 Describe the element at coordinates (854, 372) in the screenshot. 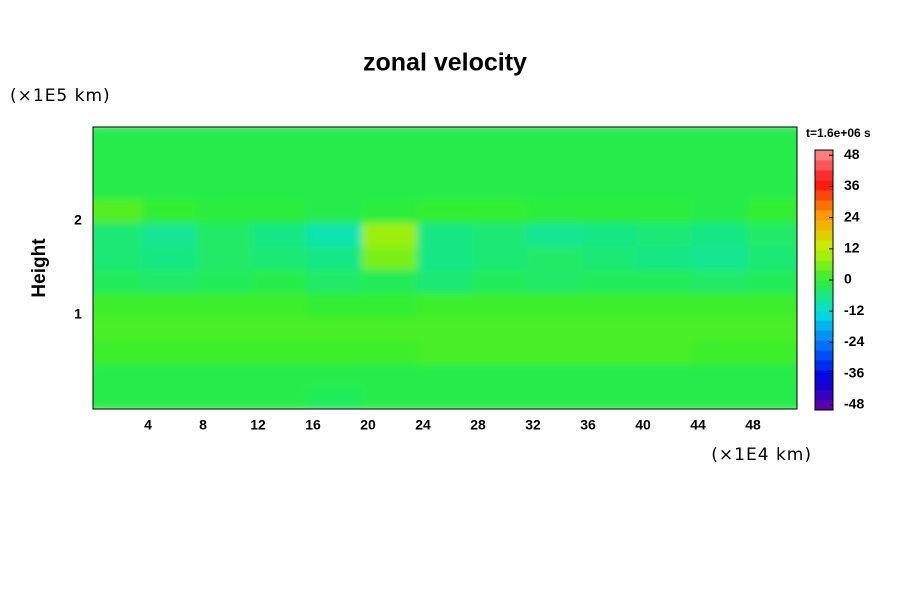

I see `colorbar-tick-label: -36` at that location.